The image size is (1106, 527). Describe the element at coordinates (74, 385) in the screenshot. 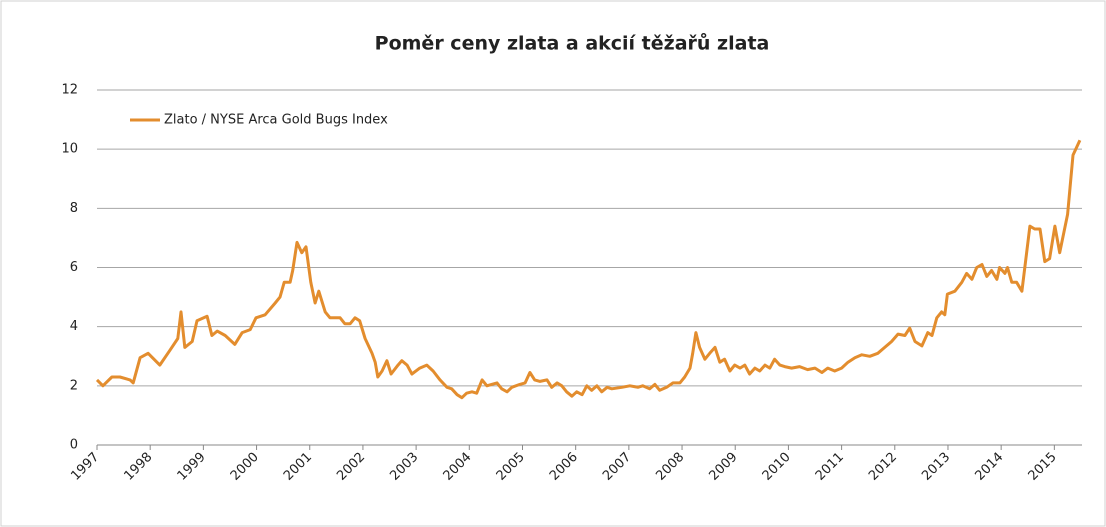

I see `y-tick-label: 2` at that location.